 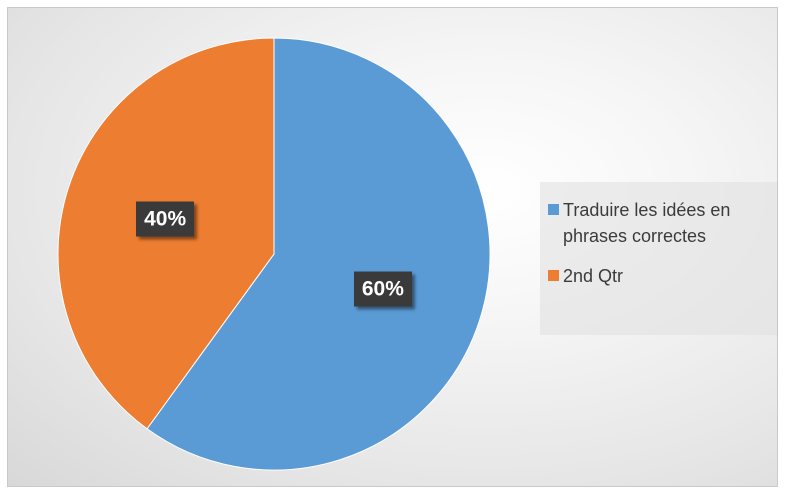 I want to click on legend-label-2: 2nd Qtr, so click(x=593, y=276).